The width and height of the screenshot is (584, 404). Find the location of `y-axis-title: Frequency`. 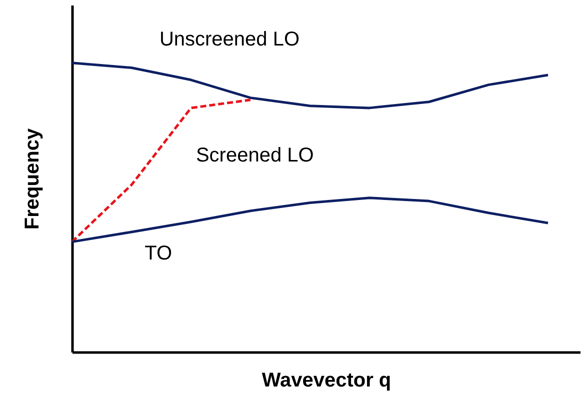

y-axis-title: Frequency is located at coordinates (33, 179).